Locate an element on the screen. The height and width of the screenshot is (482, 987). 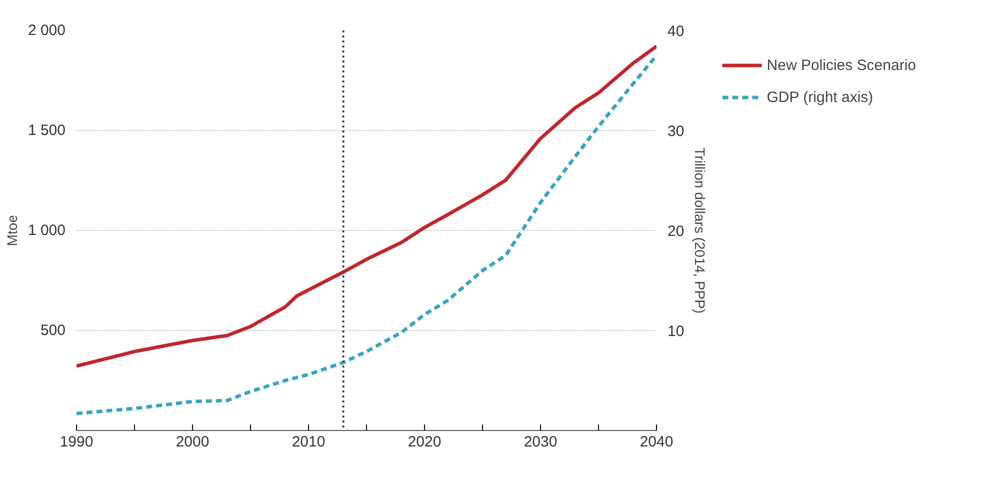
legend-label: GDP (right axis) is located at coordinates (820, 97).